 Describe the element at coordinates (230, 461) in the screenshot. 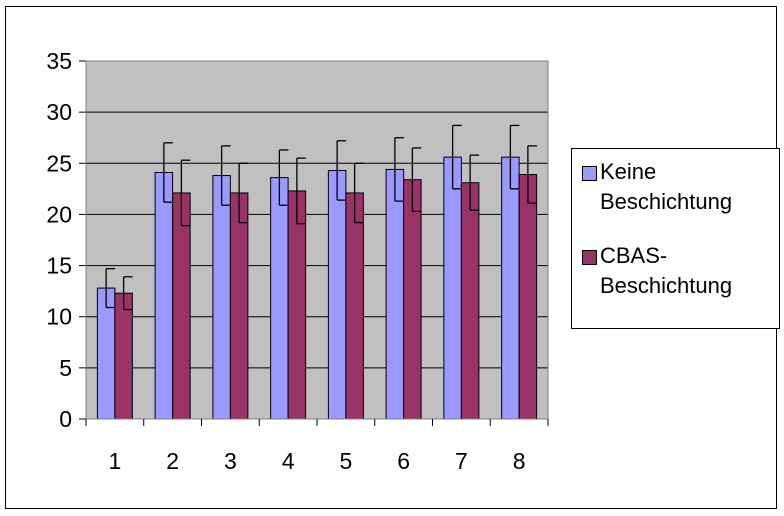

I see `x-tick-label: 3` at that location.